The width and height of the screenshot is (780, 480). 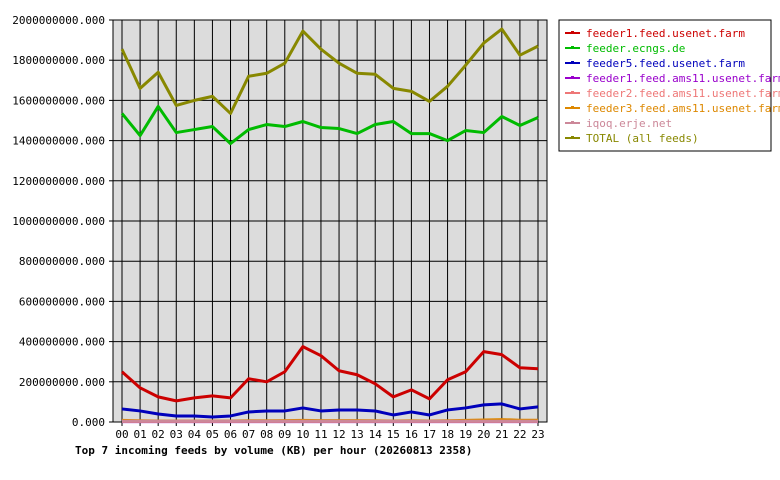 What do you see at coordinates (62, 301) in the screenshot?
I see `y-tick-label: 600000000.000` at bounding box center [62, 301].